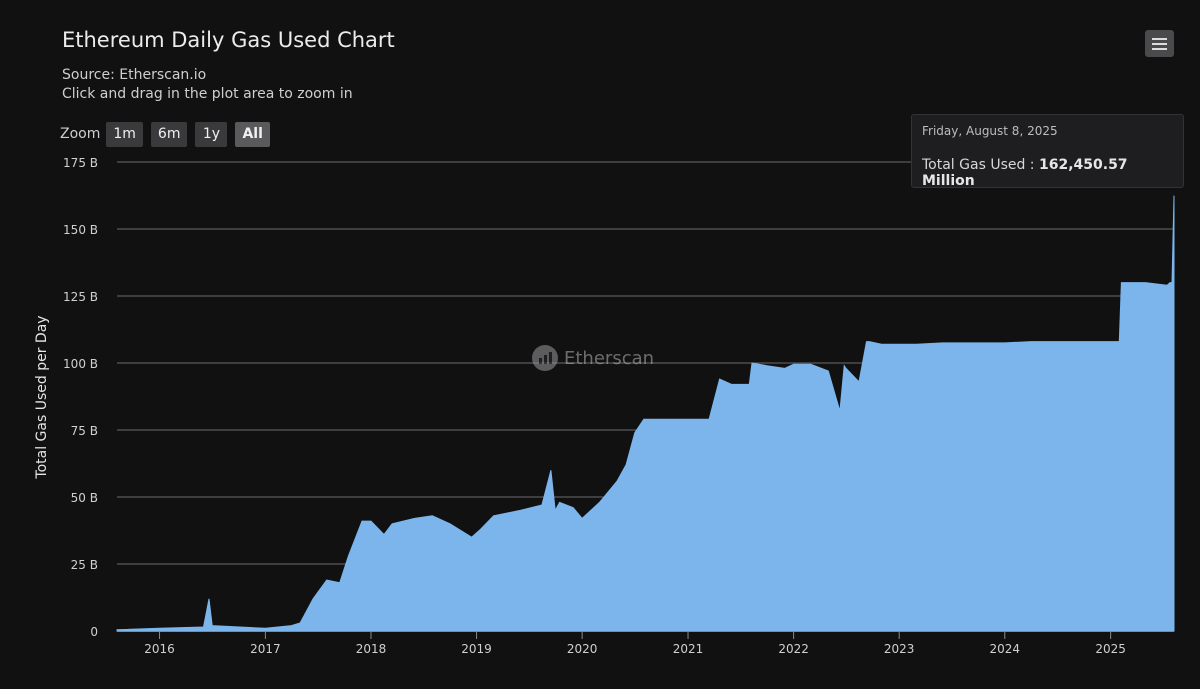 Image resolution: width=1200 pixels, height=689 pixels. I want to click on y-tick-label: 50 B, so click(84, 498).